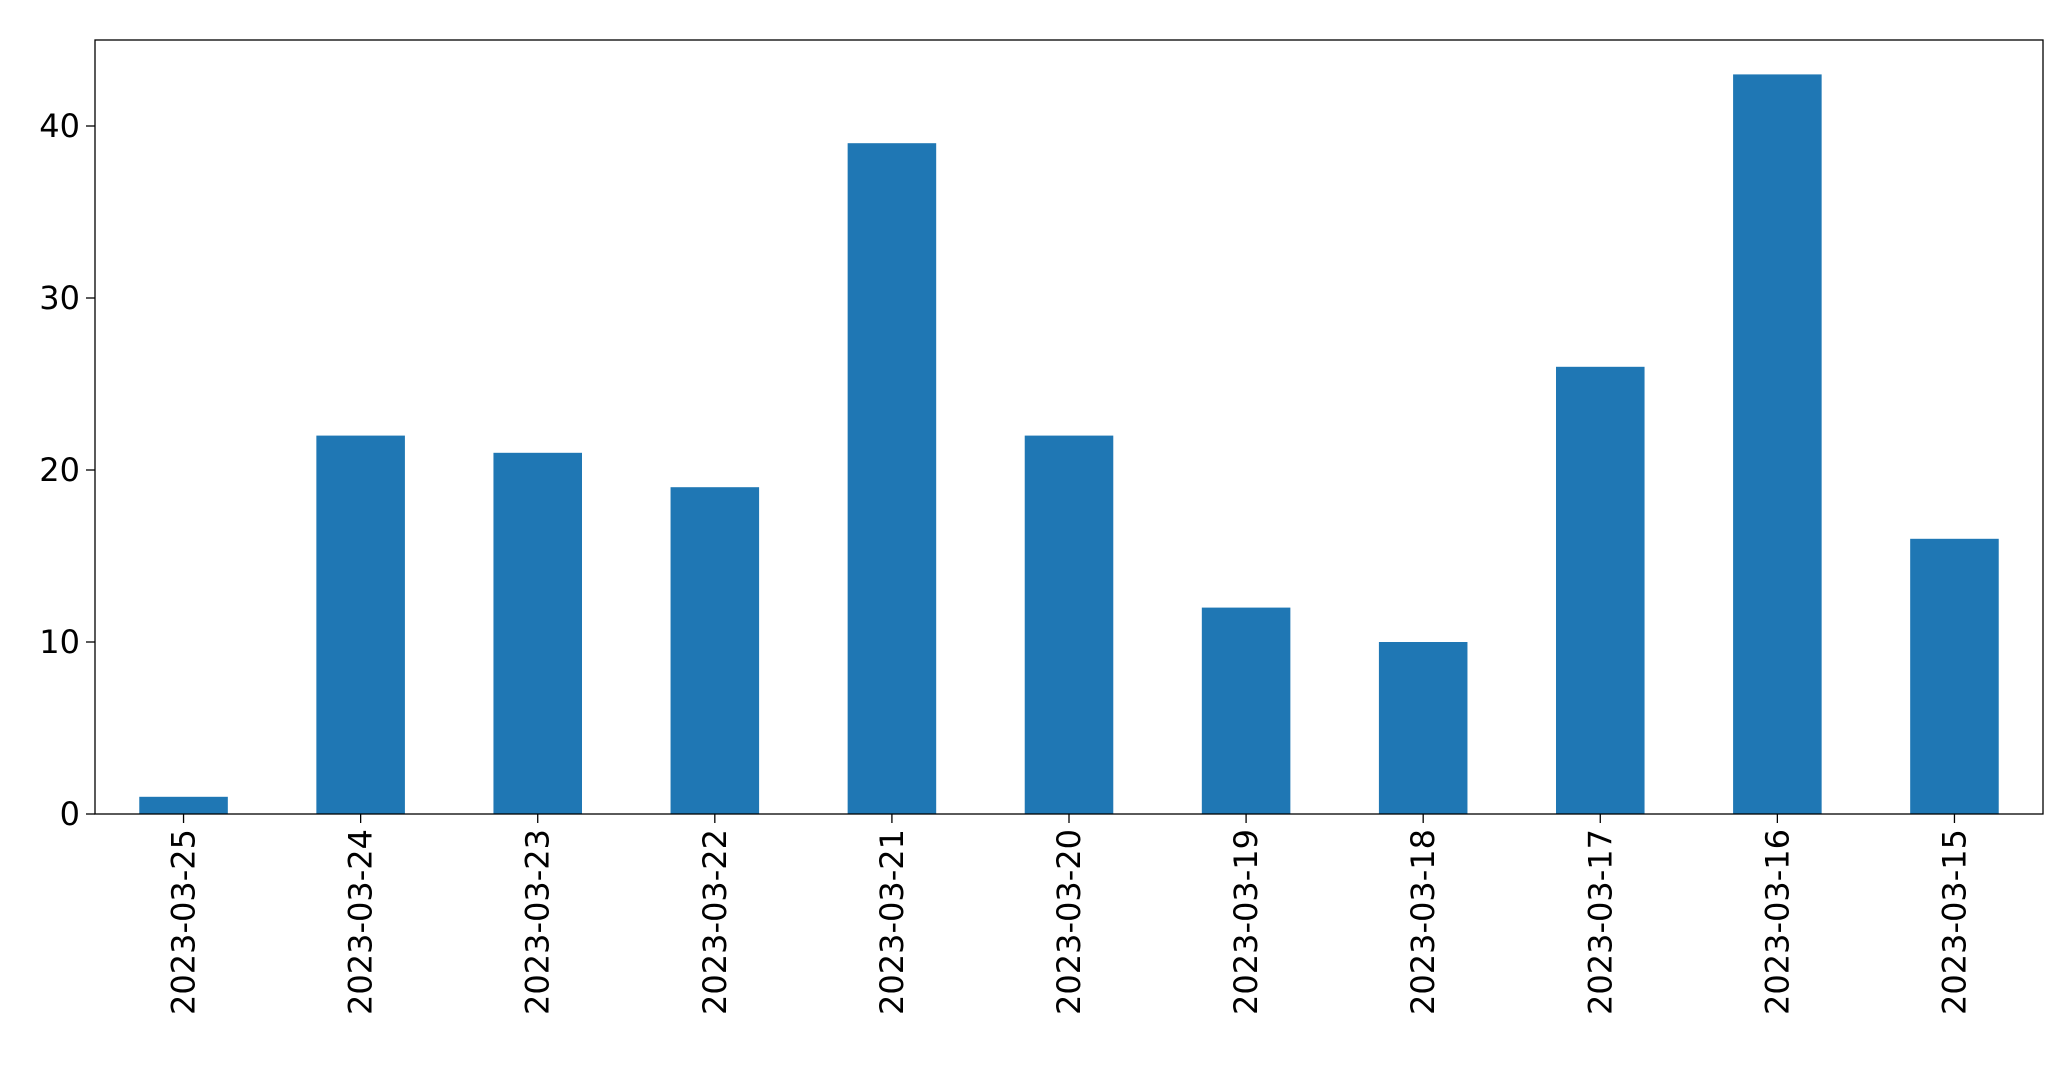 The image size is (2071, 1065). I want to click on y-tick-label: 10, so click(59, 642).